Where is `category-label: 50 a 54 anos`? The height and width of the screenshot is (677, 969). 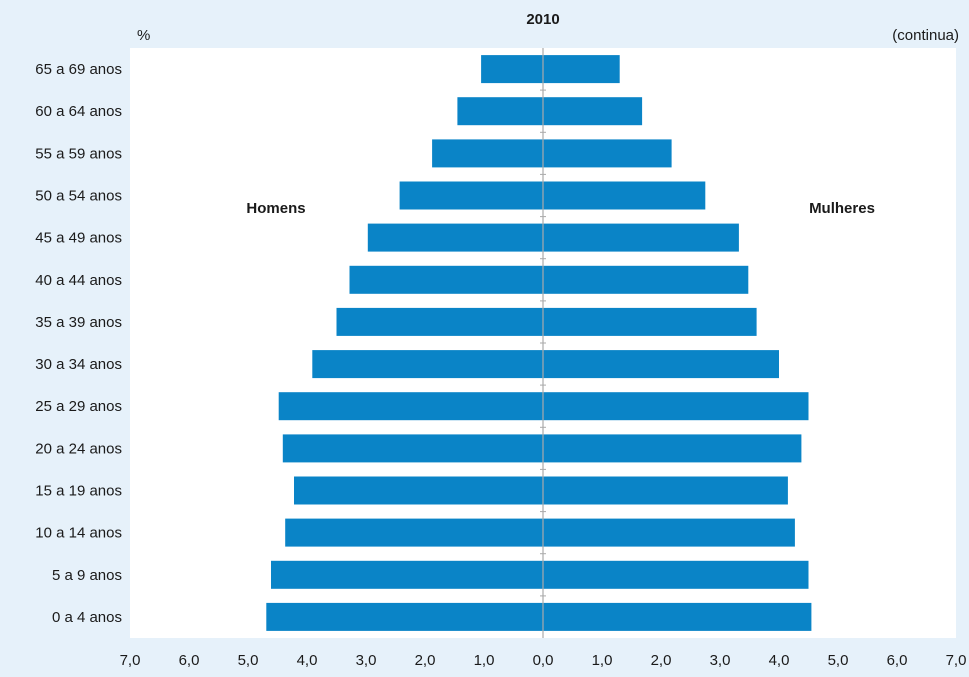
category-label: 50 a 54 anos is located at coordinates (78, 196).